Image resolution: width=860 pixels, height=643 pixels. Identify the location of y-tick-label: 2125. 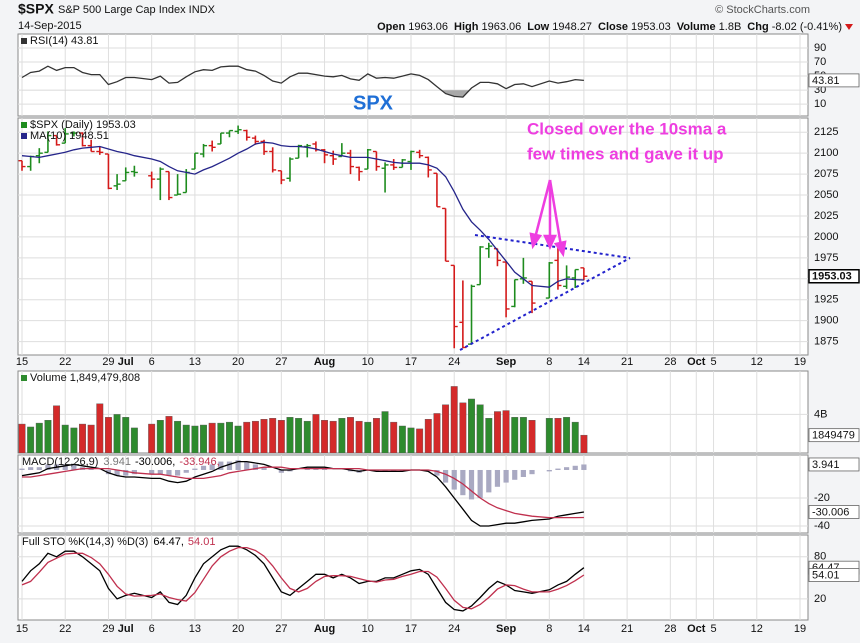
(826, 132).